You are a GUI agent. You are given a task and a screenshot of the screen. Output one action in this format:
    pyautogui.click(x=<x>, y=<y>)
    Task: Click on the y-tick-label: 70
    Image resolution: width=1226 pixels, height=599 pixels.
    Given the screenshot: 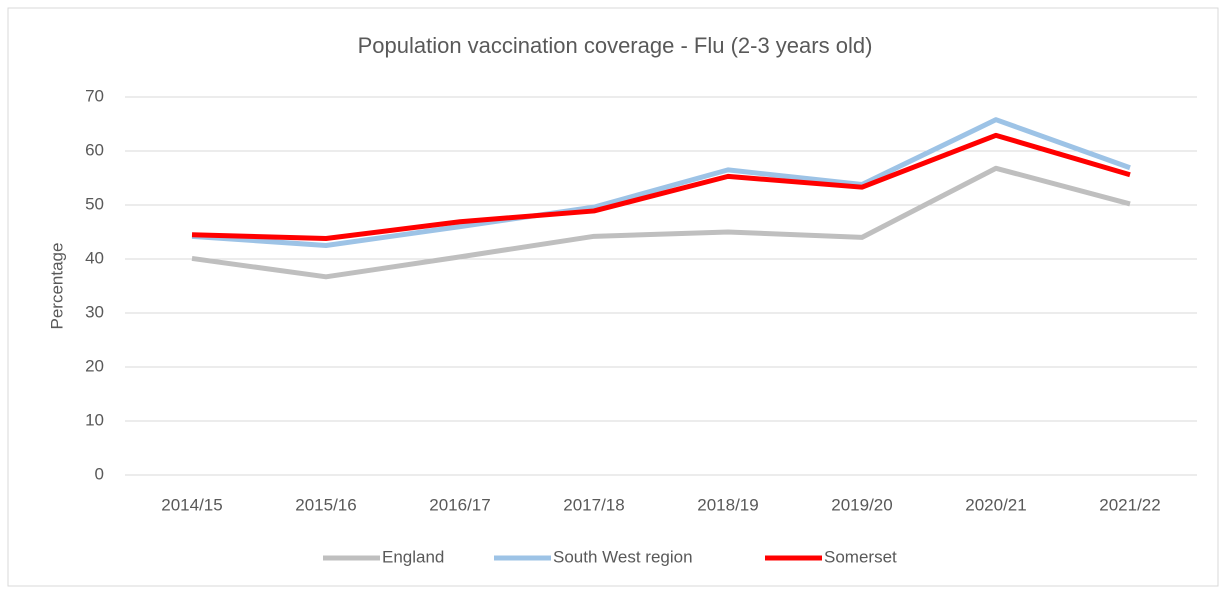 What is the action you would take?
    pyautogui.click(x=94, y=95)
    